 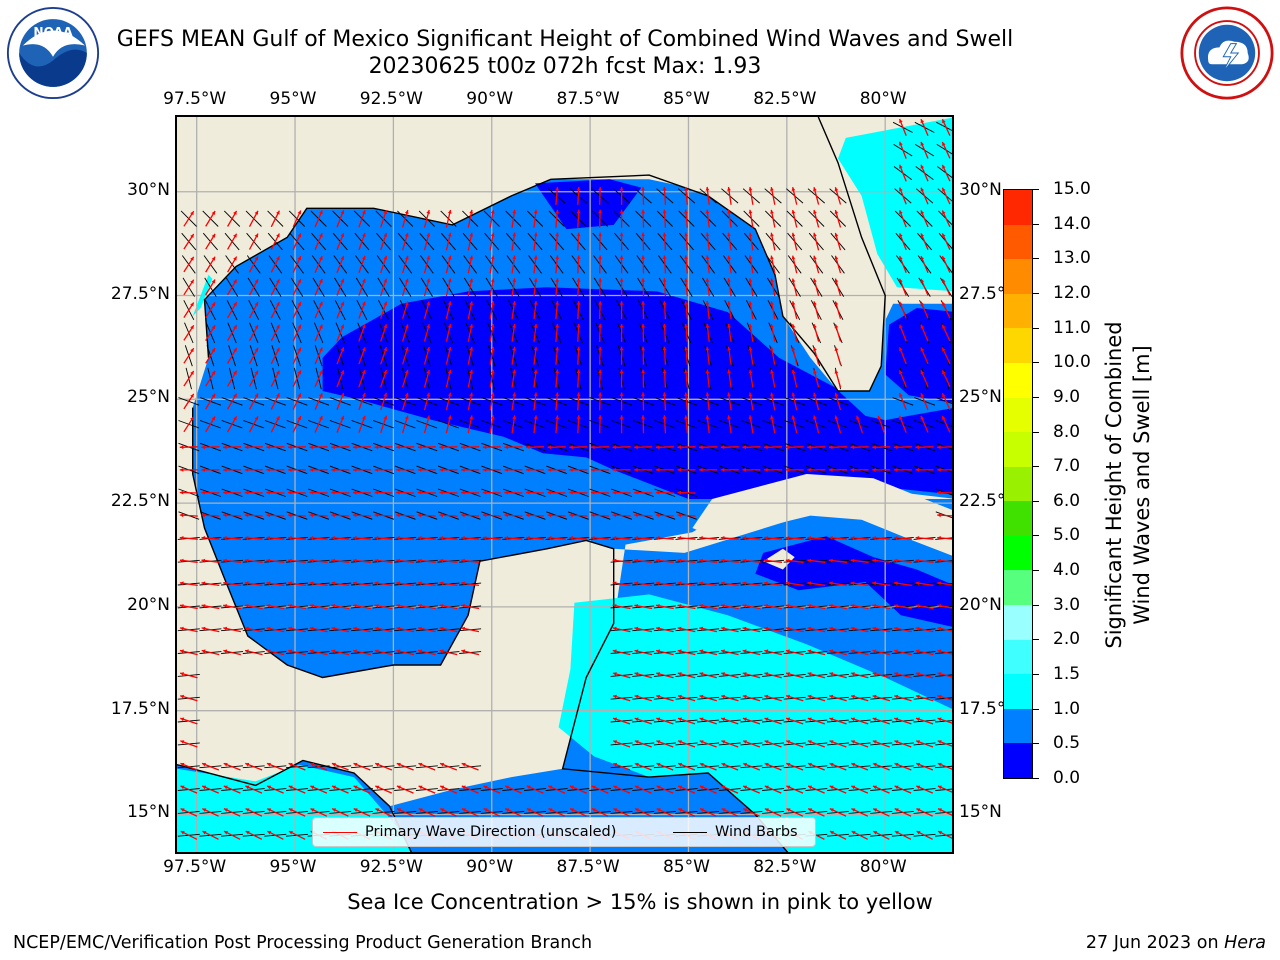 What do you see at coordinates (490, 99) in the screenshot?
I see `x-tick-label-top: 90°W` at bounding box center [490, 99].